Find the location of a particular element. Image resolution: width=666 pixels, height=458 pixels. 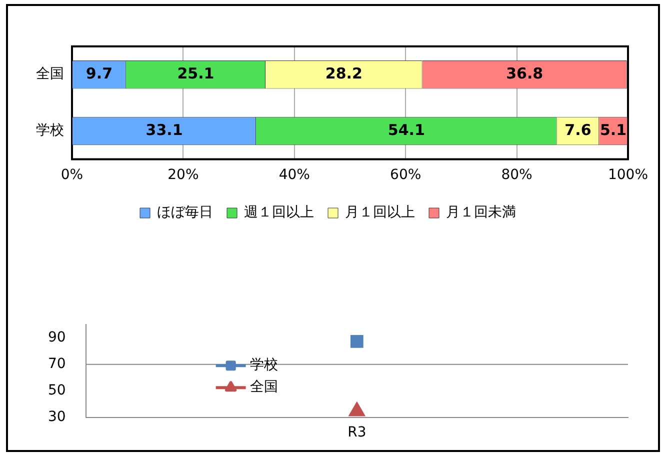

legend-label: 月１回未満 is located at coordinates (481, 212).